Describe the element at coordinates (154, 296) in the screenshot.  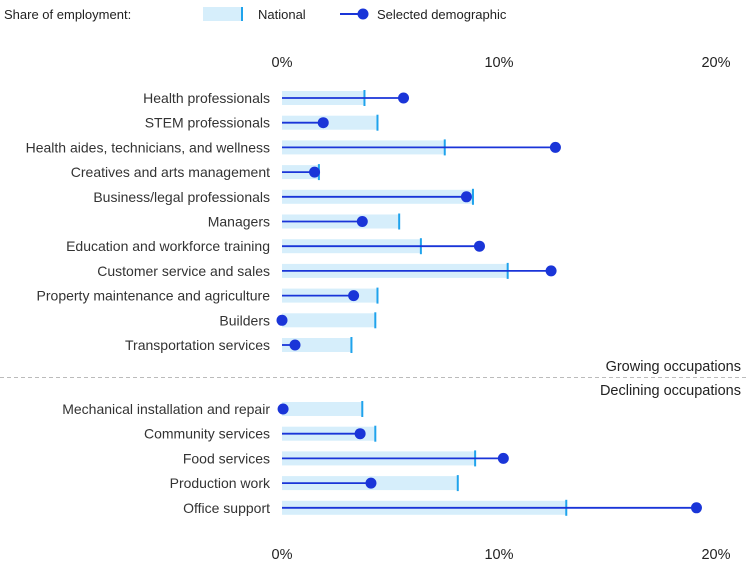
I see `row-label: Property maintenance and agriculture` at that location.